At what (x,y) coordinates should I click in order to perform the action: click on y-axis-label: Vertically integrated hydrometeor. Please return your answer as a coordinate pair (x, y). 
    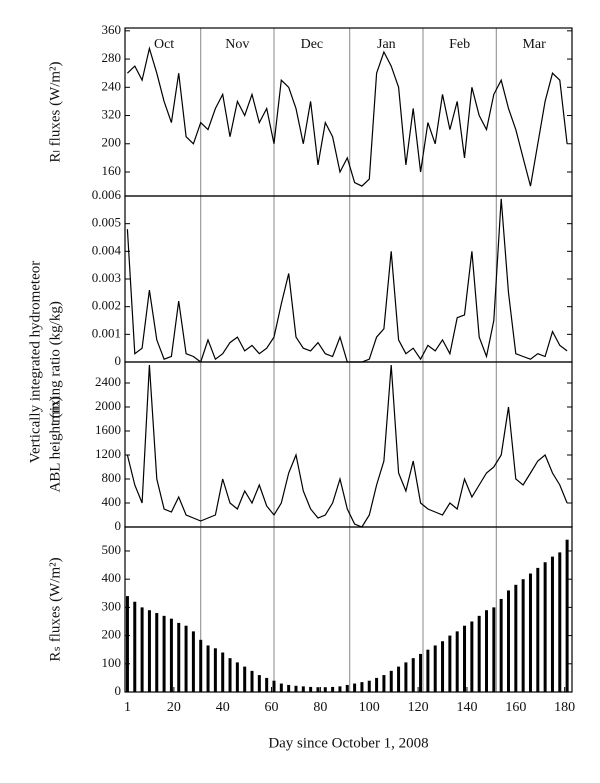
    Looking at the image, I should click on (35, 362).